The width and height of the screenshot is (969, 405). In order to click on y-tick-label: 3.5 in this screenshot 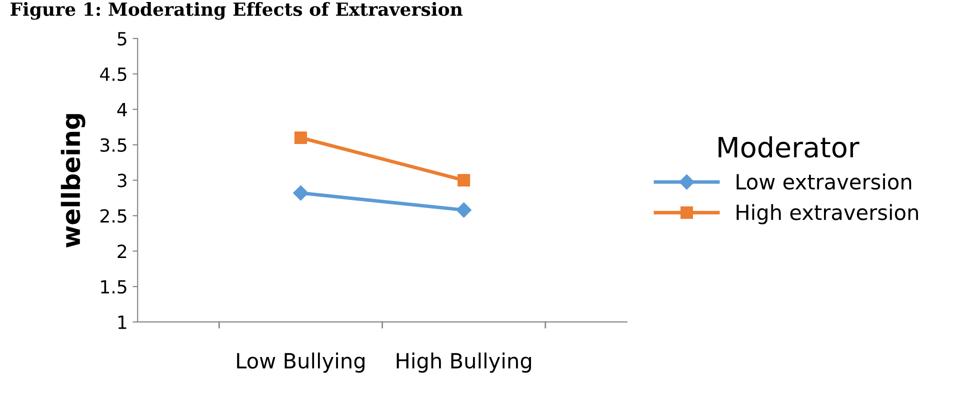, I will do `click(113, 145)`.